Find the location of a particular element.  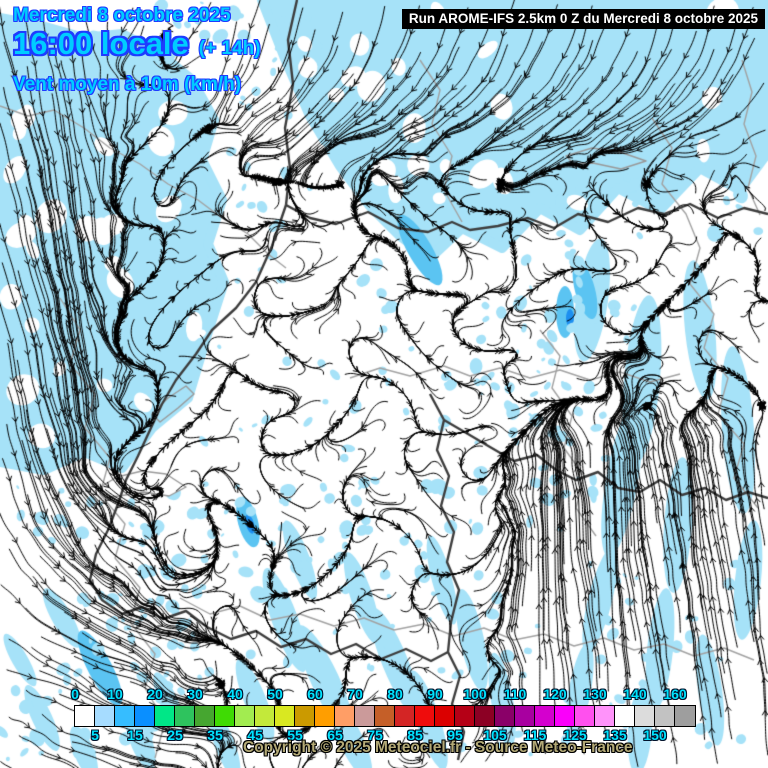

colorbar-label: 50 is located at coordinates (275, 694).